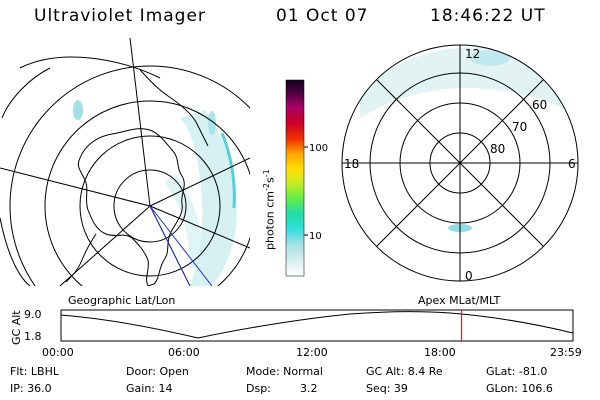  I want to click on observation-time: 18:46:22 UT, so click(488, 16).